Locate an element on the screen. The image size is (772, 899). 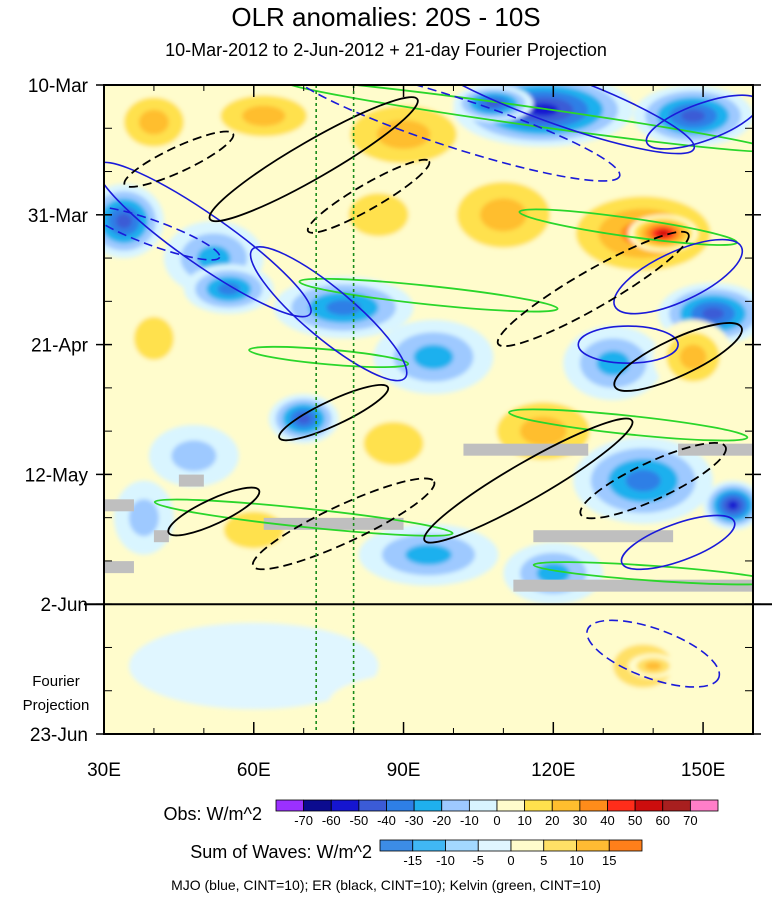
projection-anomalies is located at coordinates (416, 678).